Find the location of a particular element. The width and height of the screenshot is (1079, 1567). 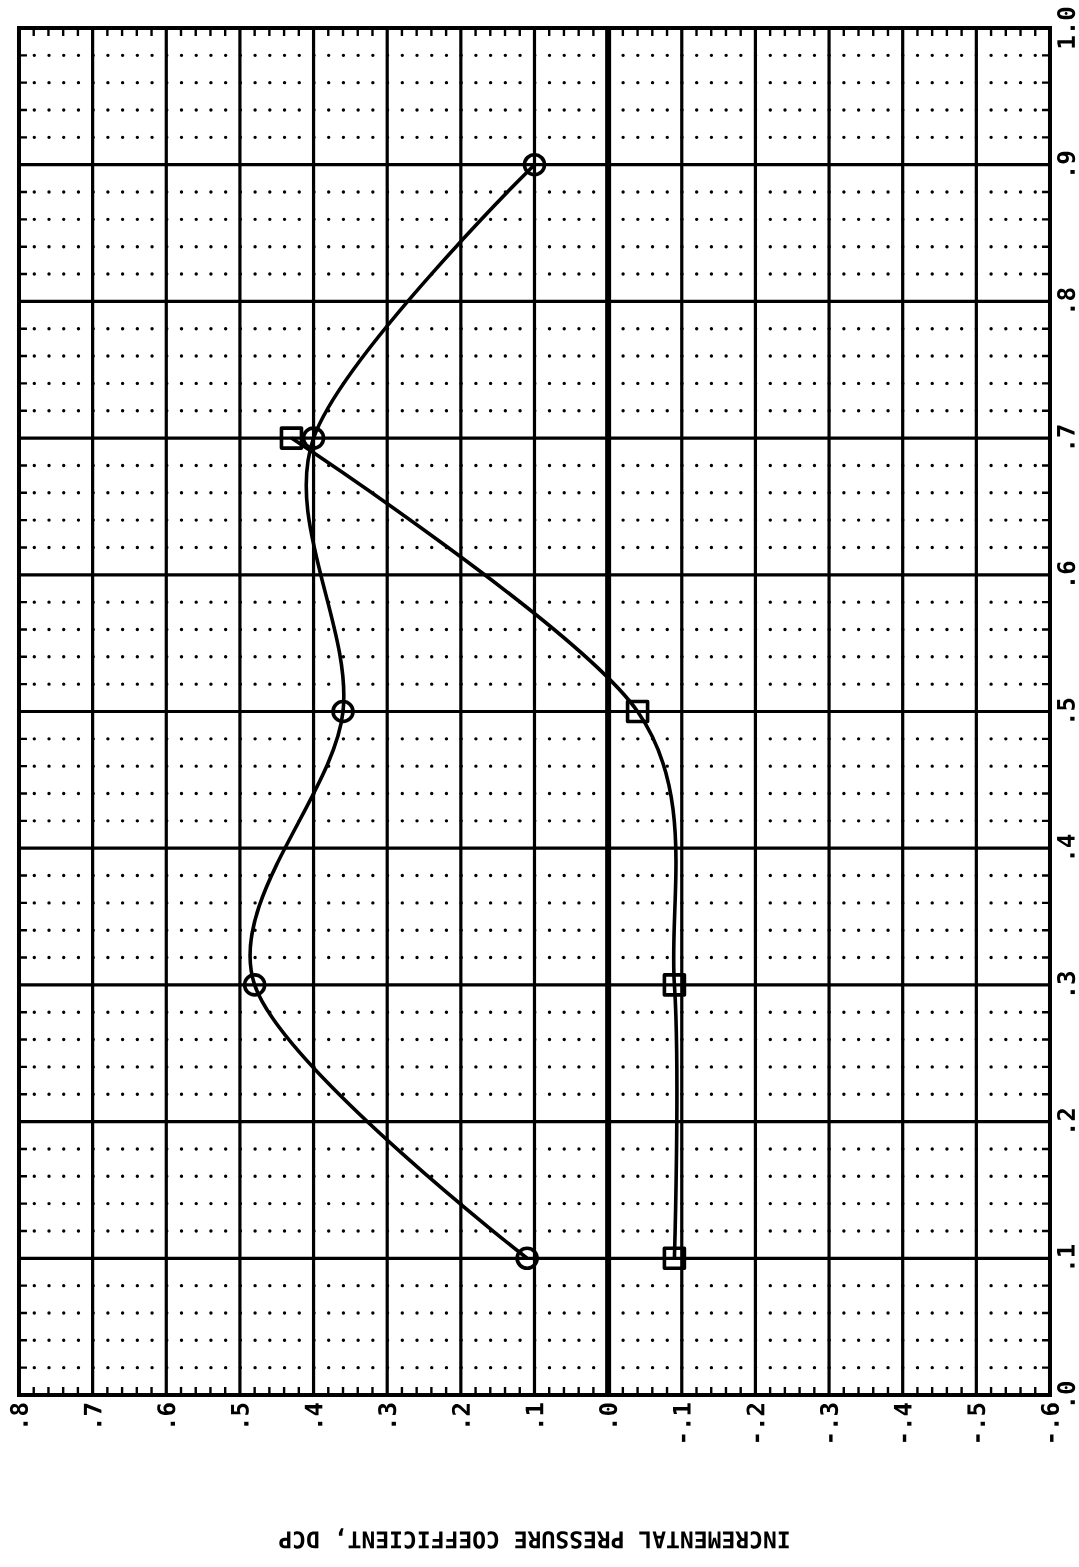

y-tick-label: .7 is located at coordinates (1066, 436).